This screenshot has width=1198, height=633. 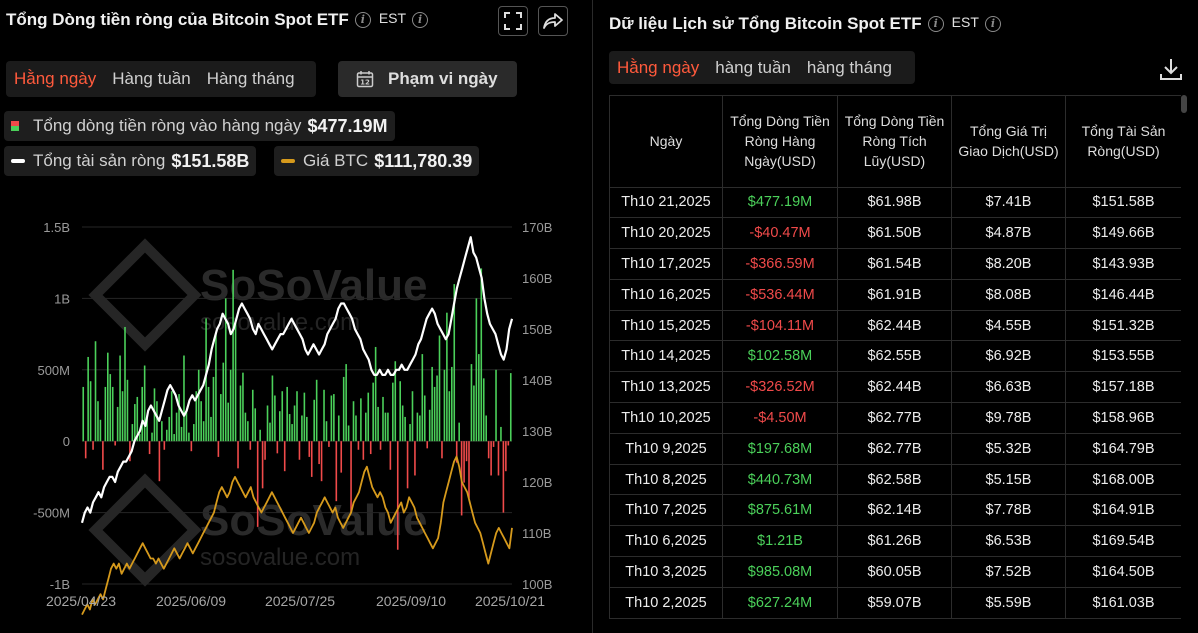 I want to click on history-tab-weekly: hàng tuần, so click(x=753, y=67).